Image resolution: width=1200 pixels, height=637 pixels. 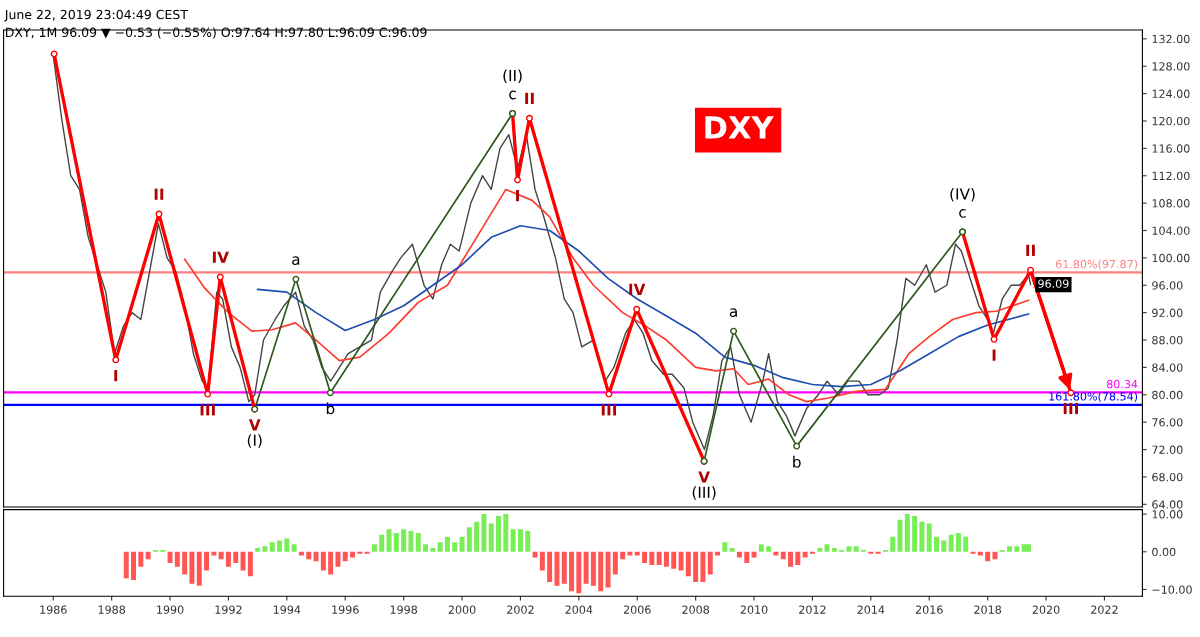 I want to click on y-tick-label: 128.00, so click(x=1171, y=66).